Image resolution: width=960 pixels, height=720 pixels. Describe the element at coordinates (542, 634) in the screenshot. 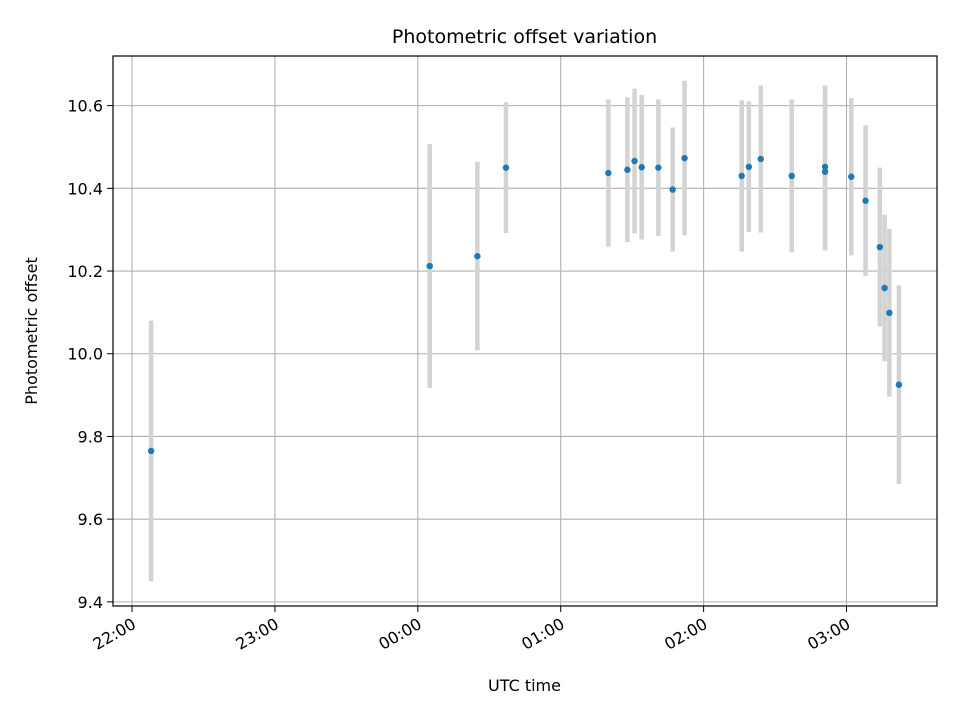

I see `x-tick-label: 01:00` at that location.